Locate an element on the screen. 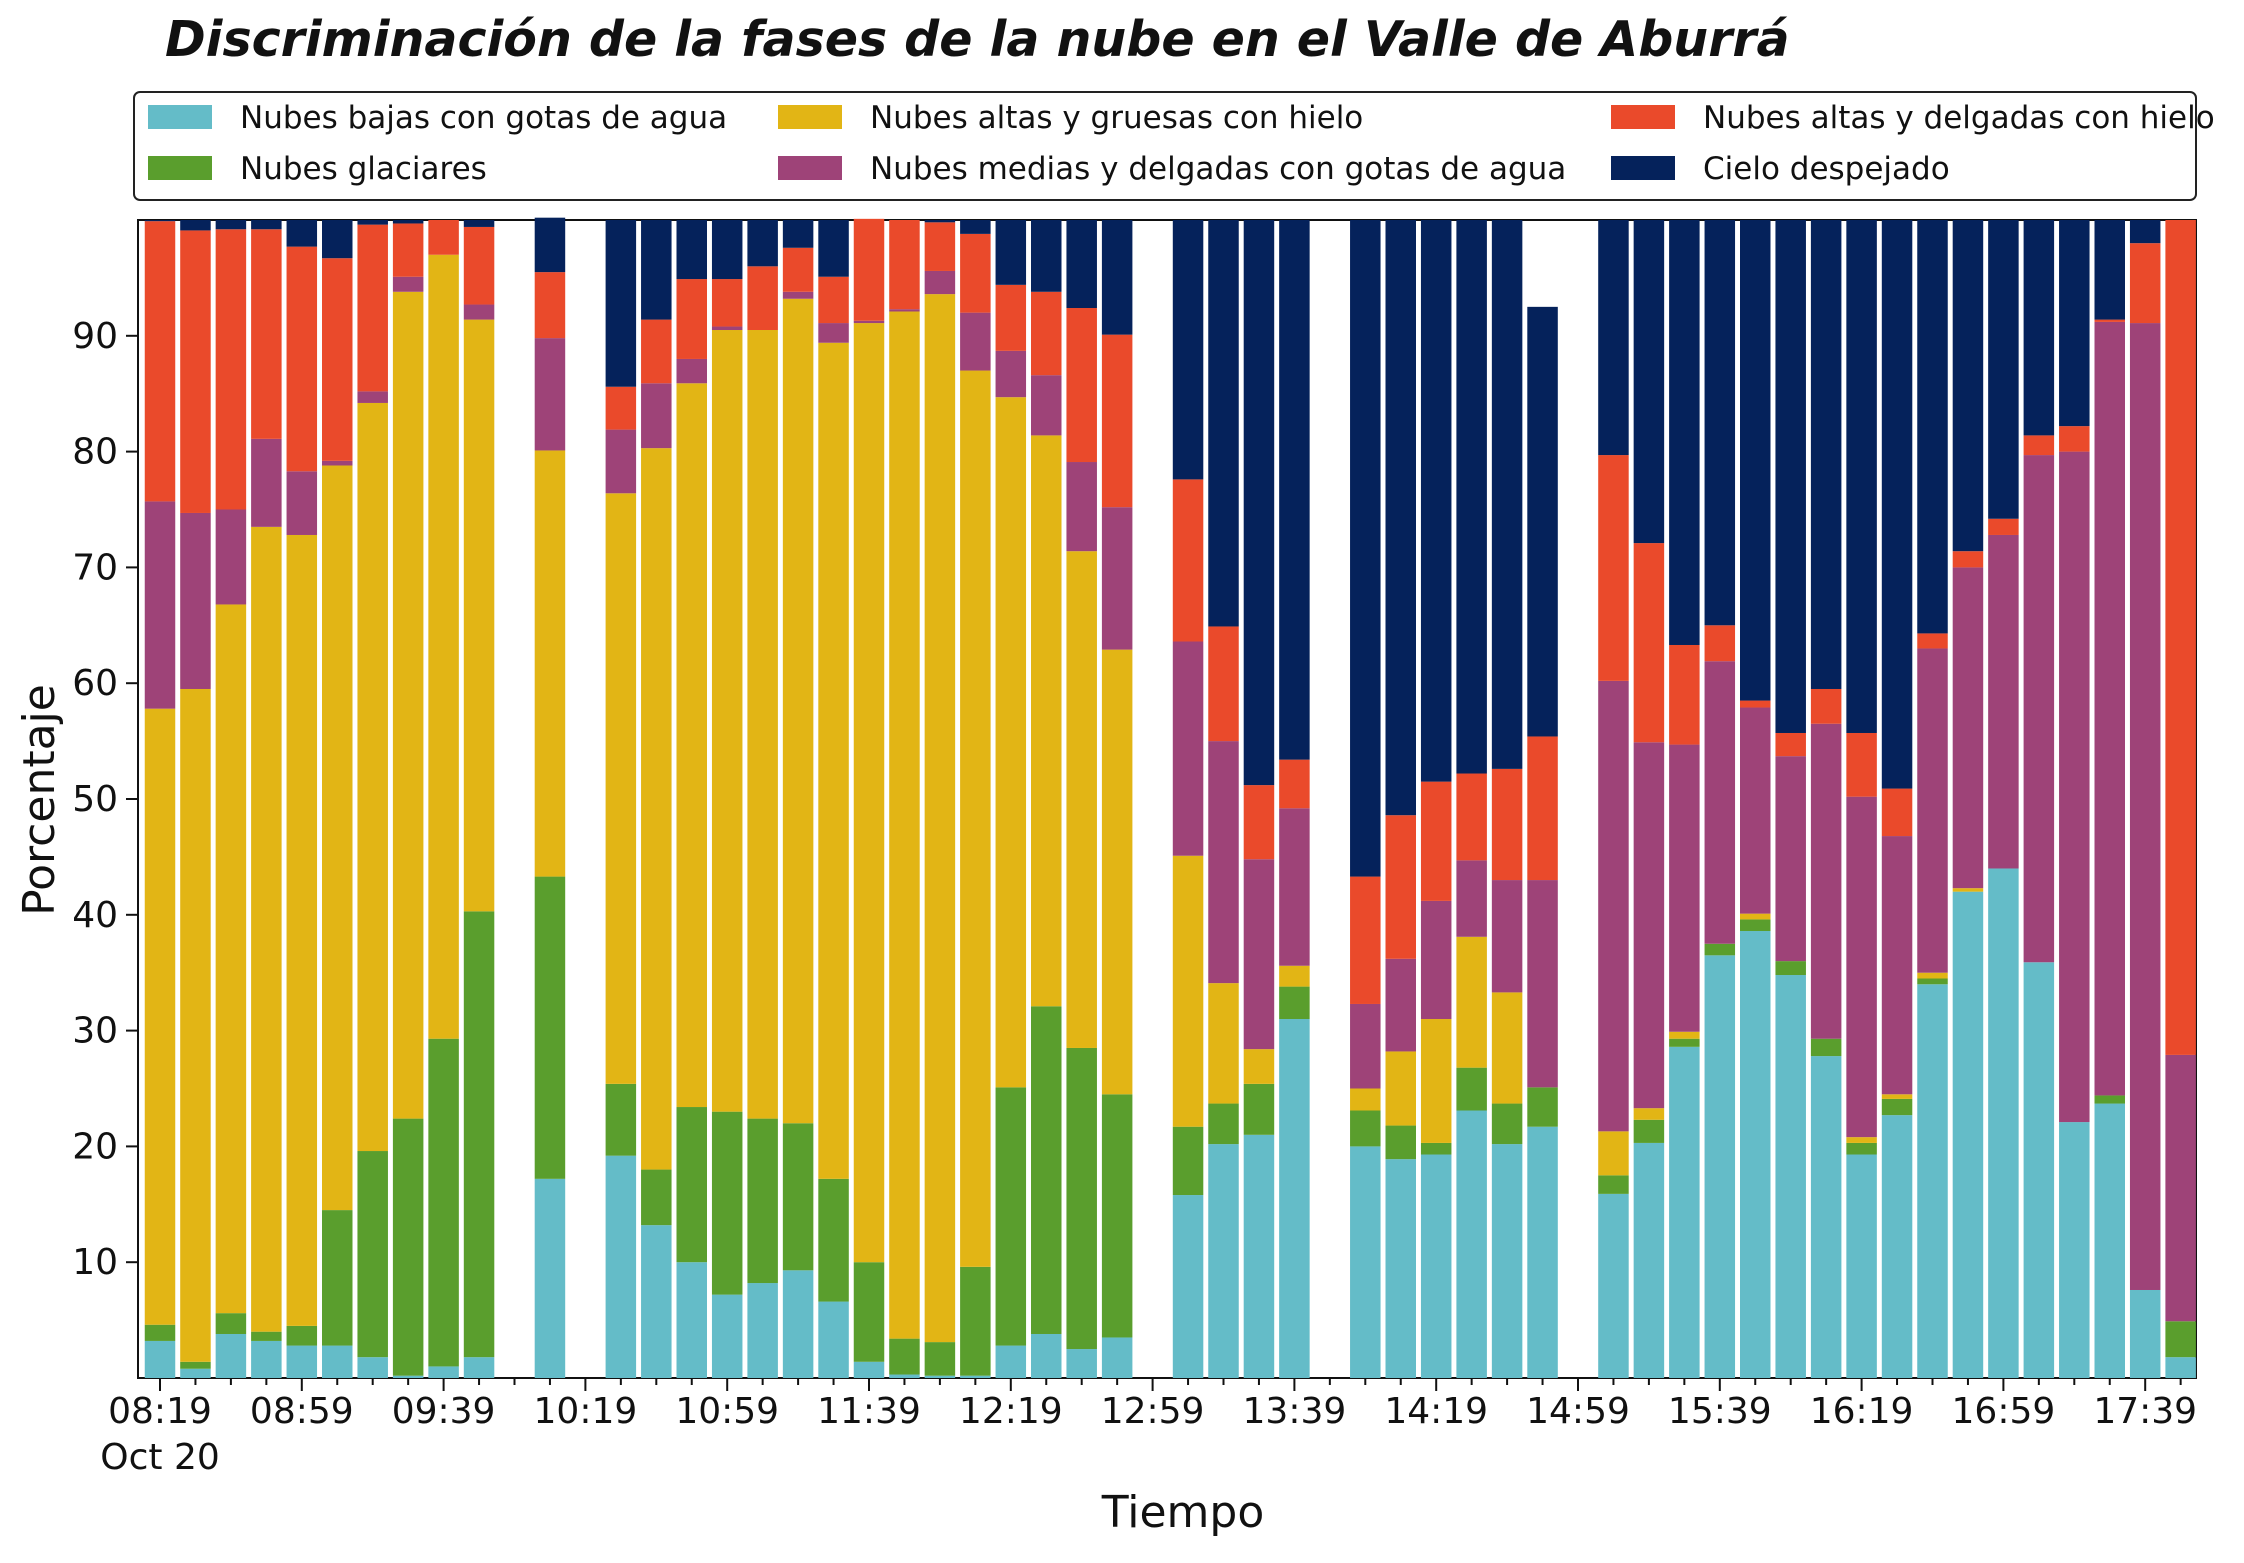  bar-segment-20-s0 is located at coordinates (869, 1369).